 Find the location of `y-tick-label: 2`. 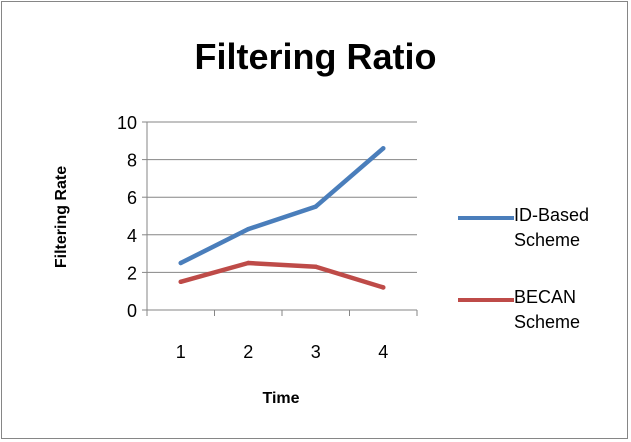

y-tick-label: 2 is located at coordinates (132, 273).